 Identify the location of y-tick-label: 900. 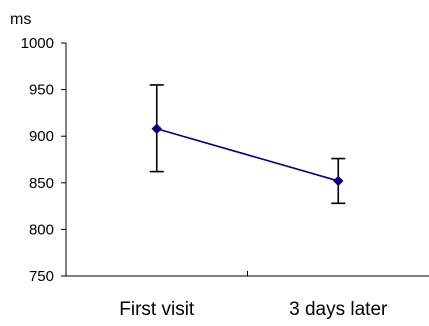
(41, 136).